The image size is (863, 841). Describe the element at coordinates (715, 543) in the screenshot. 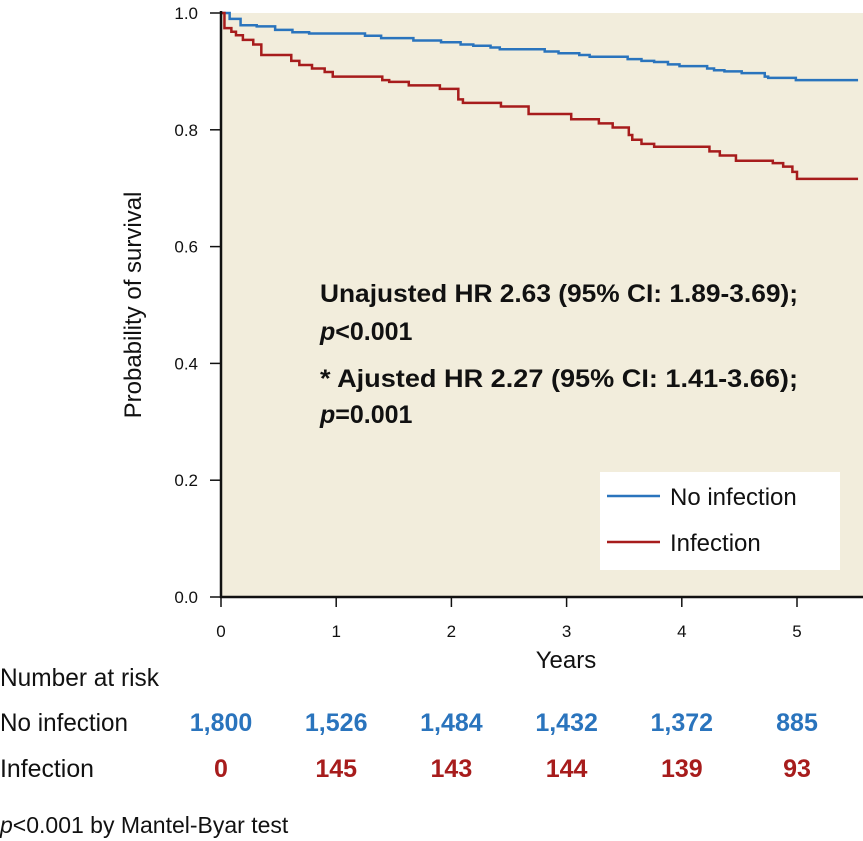

I see `legend-label-infection: Infection` at that location.